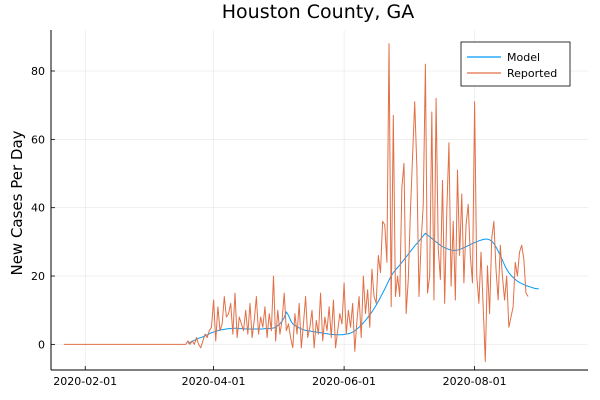 The width and height of the screenshot is (600, 400). What do you see at coordinates (475, 381) in the screenshot?
I see `x-tick-label: 2020-08-01` at bounding box center [475, 381].